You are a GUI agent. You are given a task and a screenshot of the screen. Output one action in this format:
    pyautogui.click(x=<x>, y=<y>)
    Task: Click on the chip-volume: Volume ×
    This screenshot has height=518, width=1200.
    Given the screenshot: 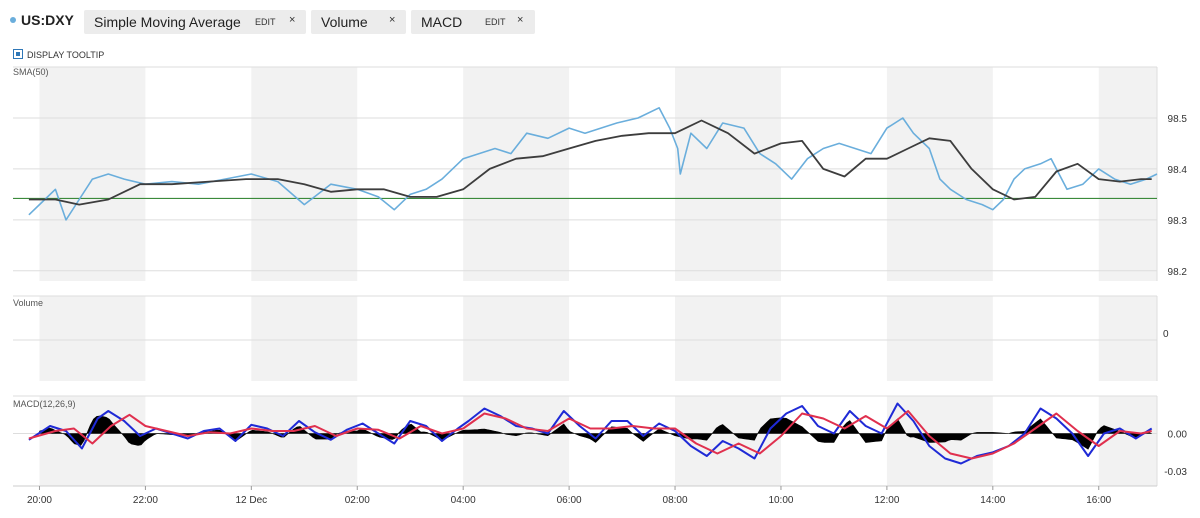 What is the action you would take?
    pyautogui.click(x=358, y=22)
    